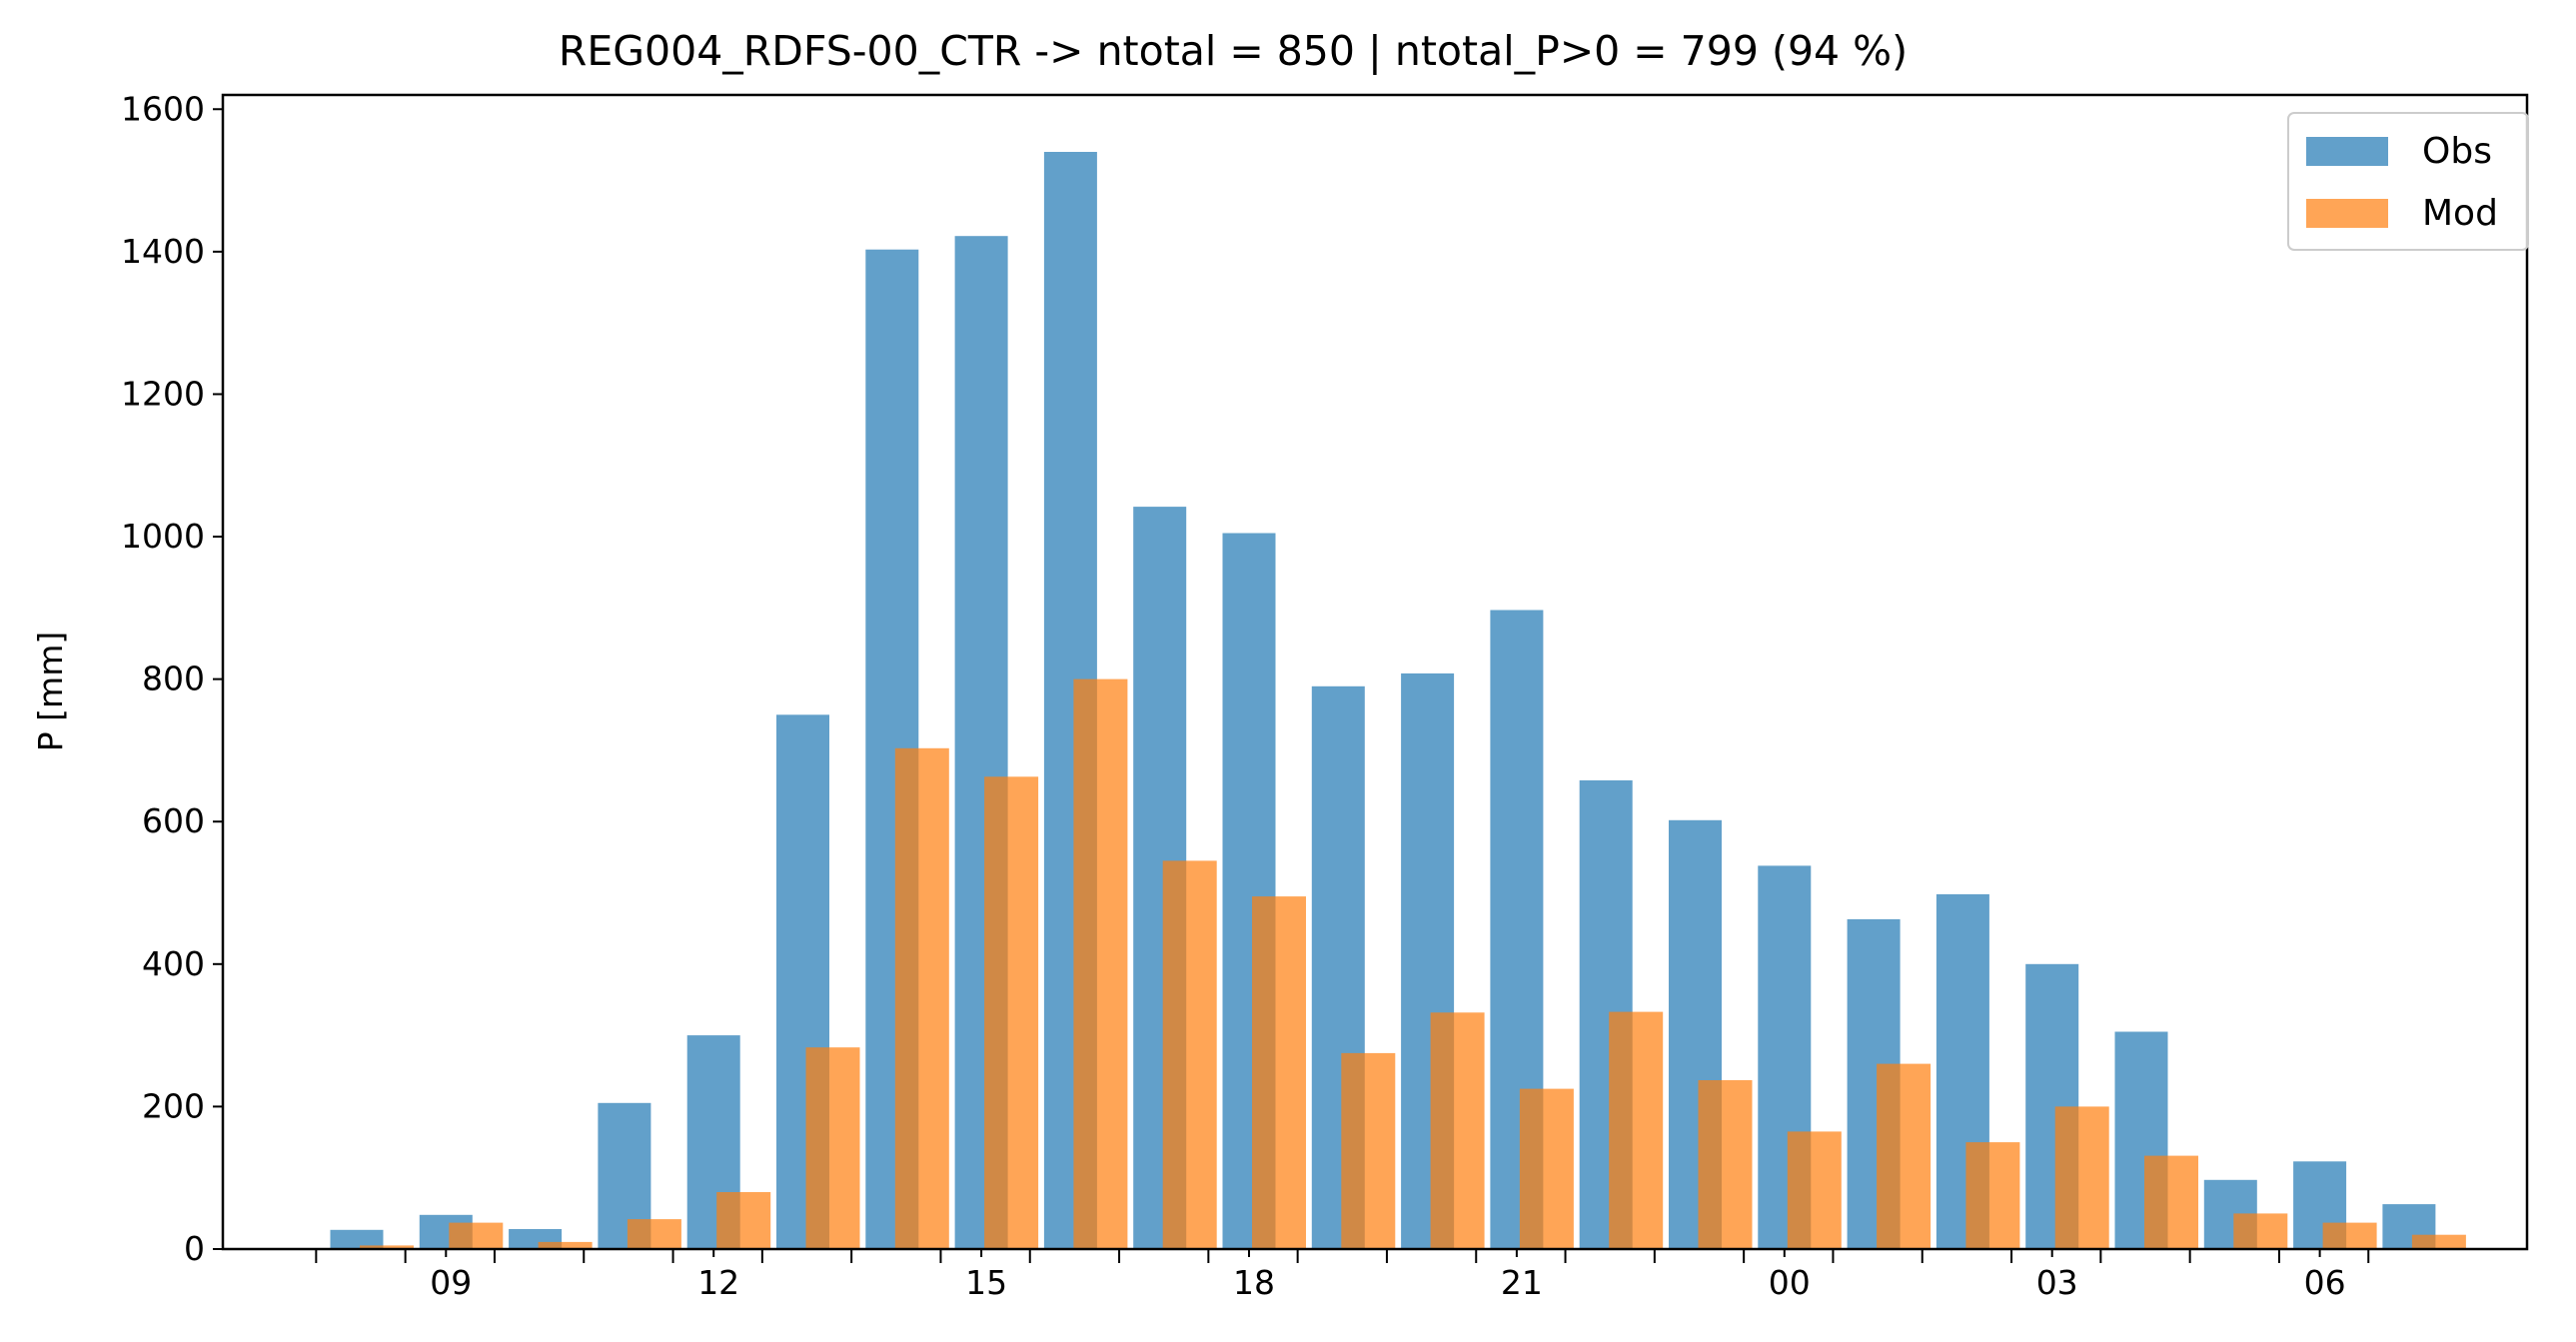 This screenshot has height=1342, width=2576. Describe the element at coordinates (2325, 1282) in the screenshot. I see `x-tick-label: 06` at that location.